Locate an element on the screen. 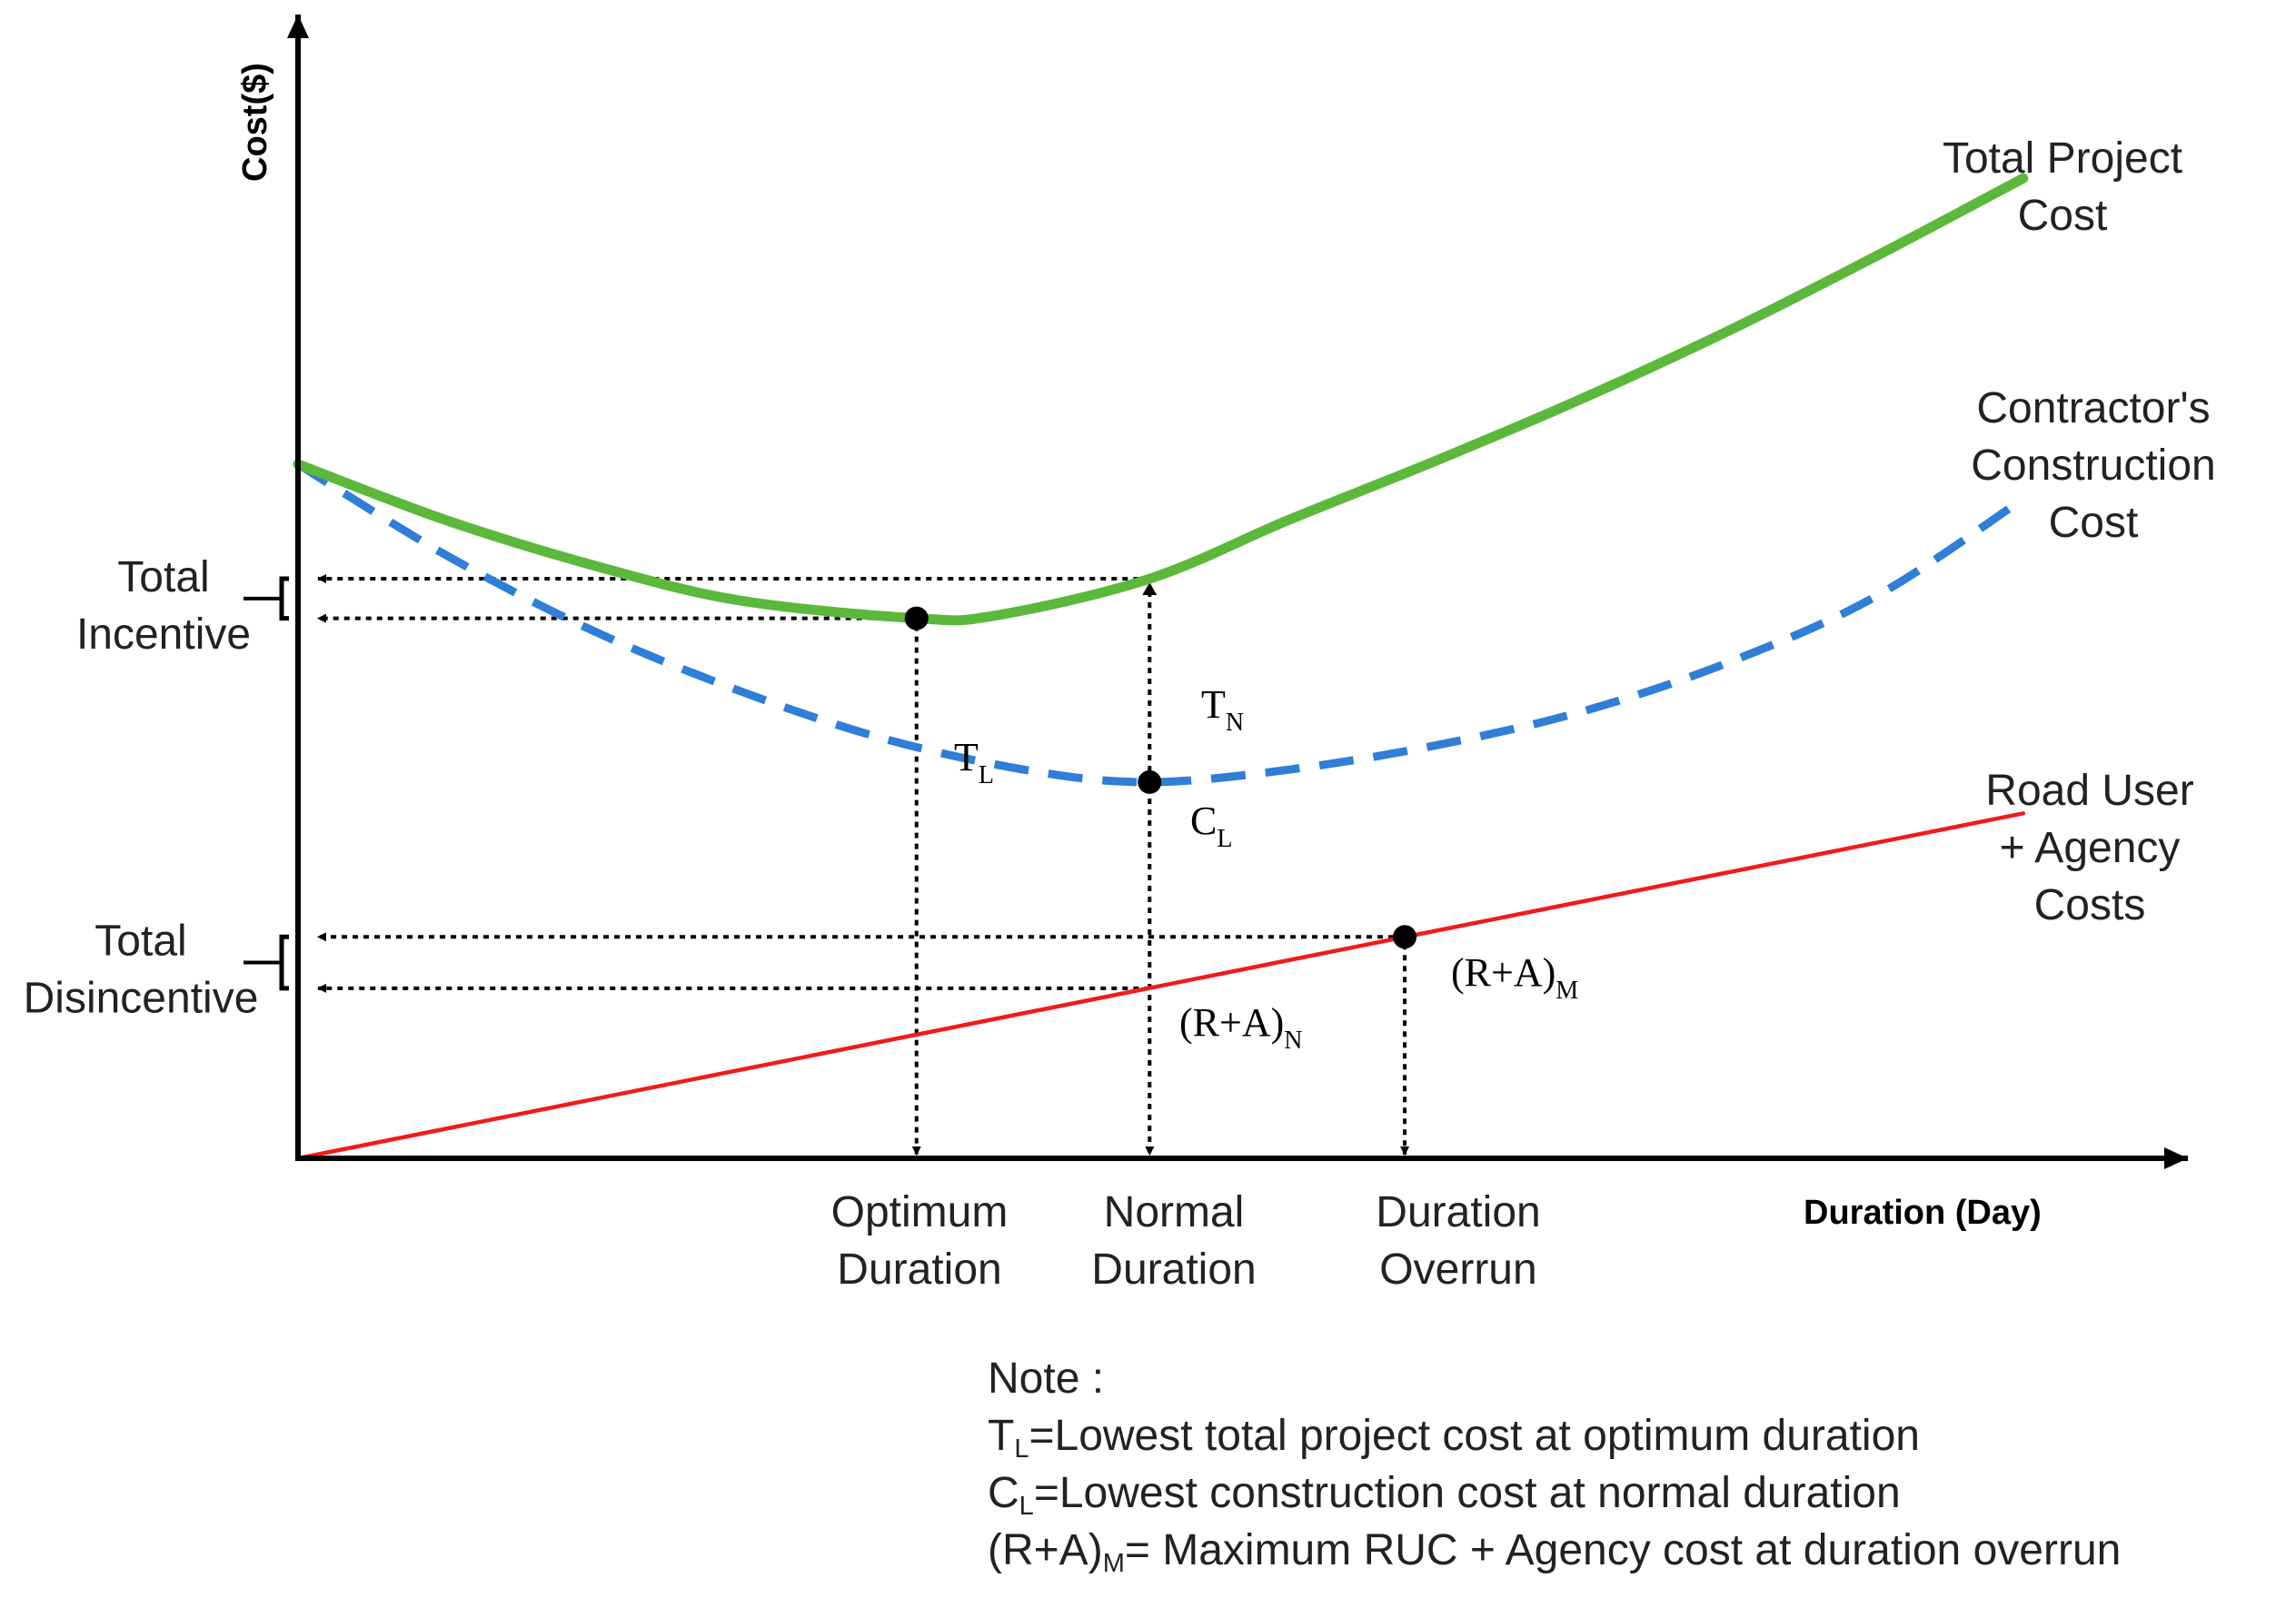 This screenshot has width=2296, height=1598. label-total-project-cost: Total Project Cost is located at coordinates (2062, 187).